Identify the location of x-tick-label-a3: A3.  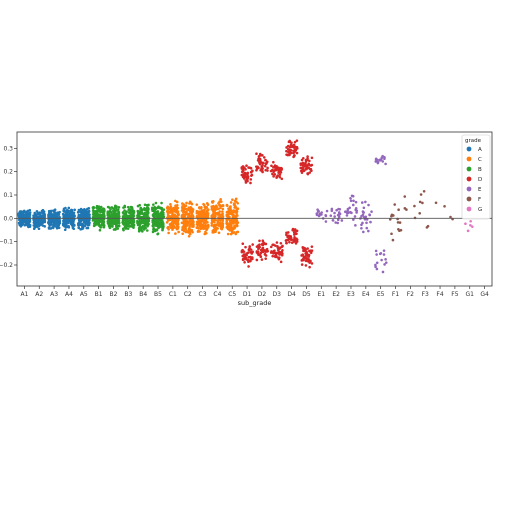
(54, 294).